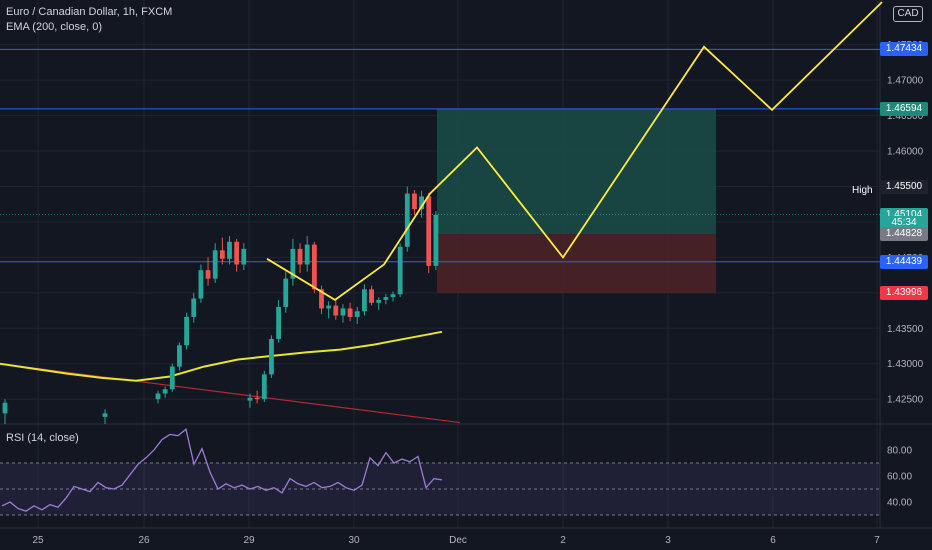 The height and width of the screenshot is (550, 932). What do you see at coordinates (904, 108) in the screenshot?
I see `price-axis-label: 1.46594` at bounding box center [904, 108].